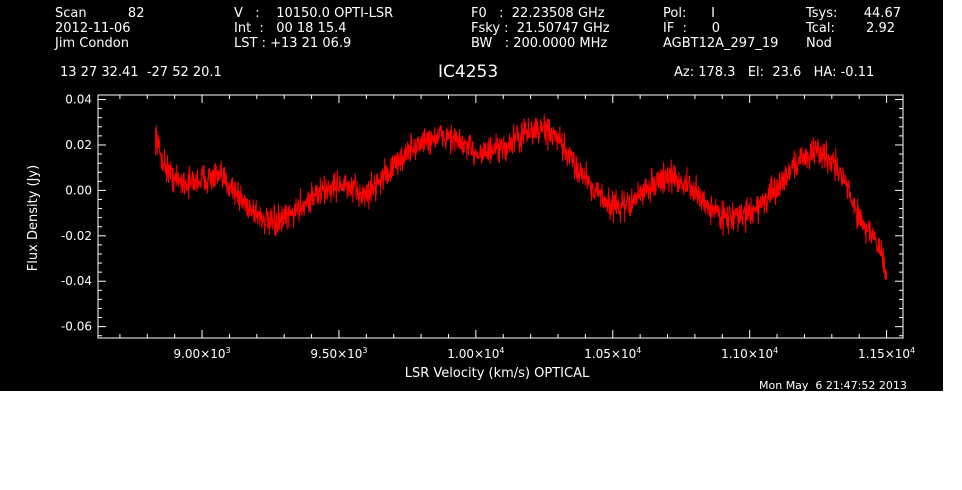  I want to click on lst-text: LST : +13 21 06.9, so click(293, 43).